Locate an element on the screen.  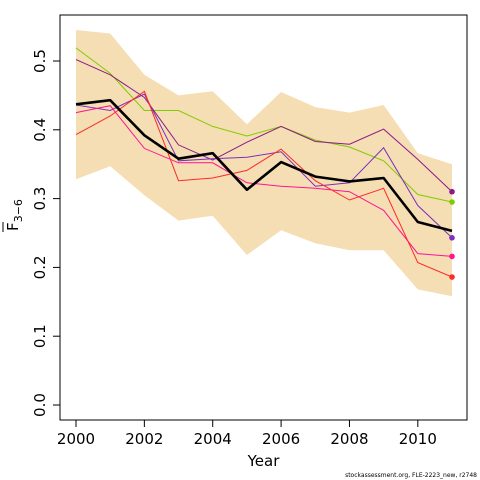
x-axis-title: Year is located at coordinates (264, 461).